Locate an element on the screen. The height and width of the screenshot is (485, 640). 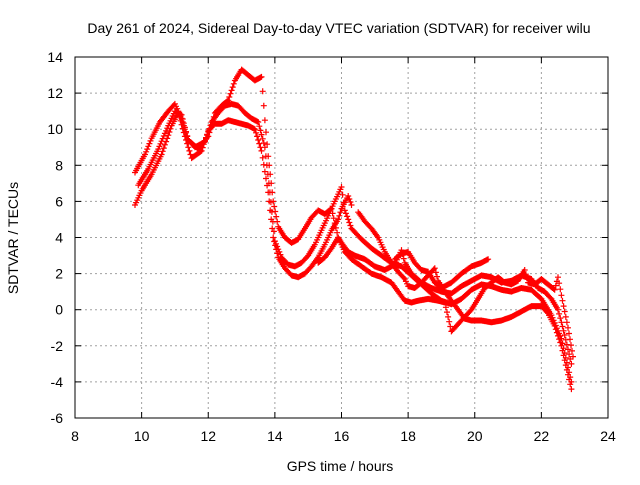
x-tick-label: 16 is located at coordinates (342, 436).